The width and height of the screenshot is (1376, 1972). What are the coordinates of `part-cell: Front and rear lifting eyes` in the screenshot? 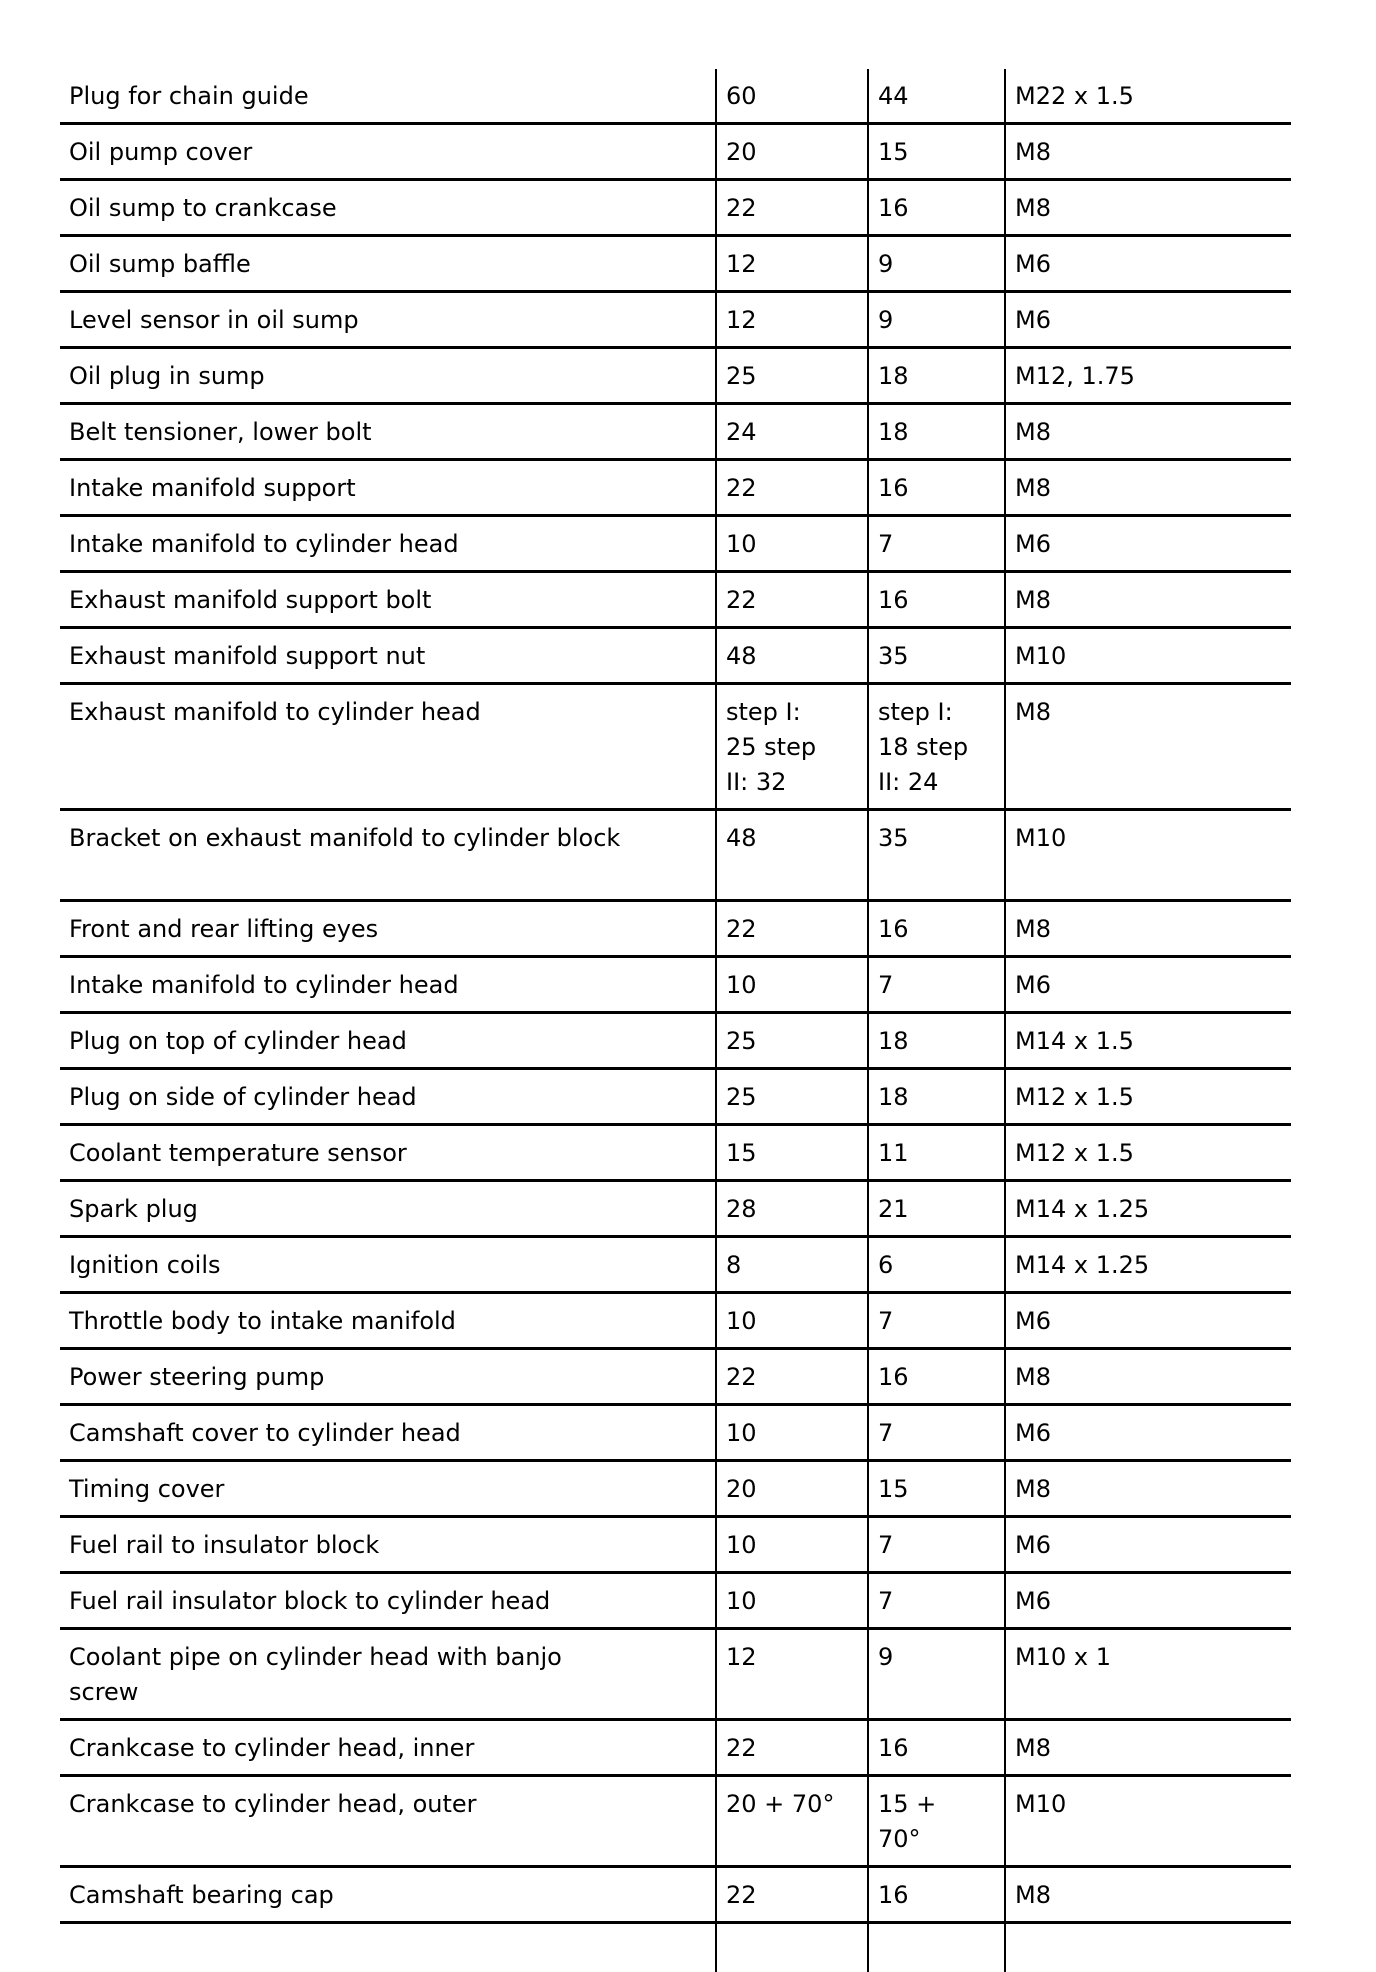 It's located at (388, 929).